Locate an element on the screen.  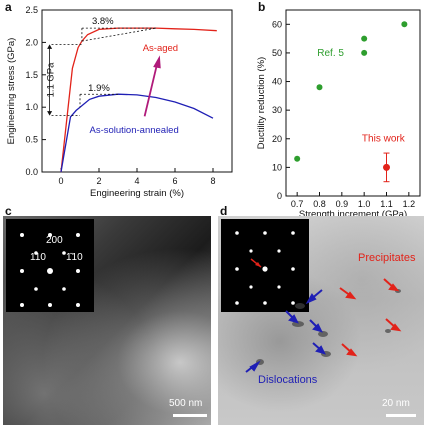
transition-arrow is located at coordinates (151, 88).